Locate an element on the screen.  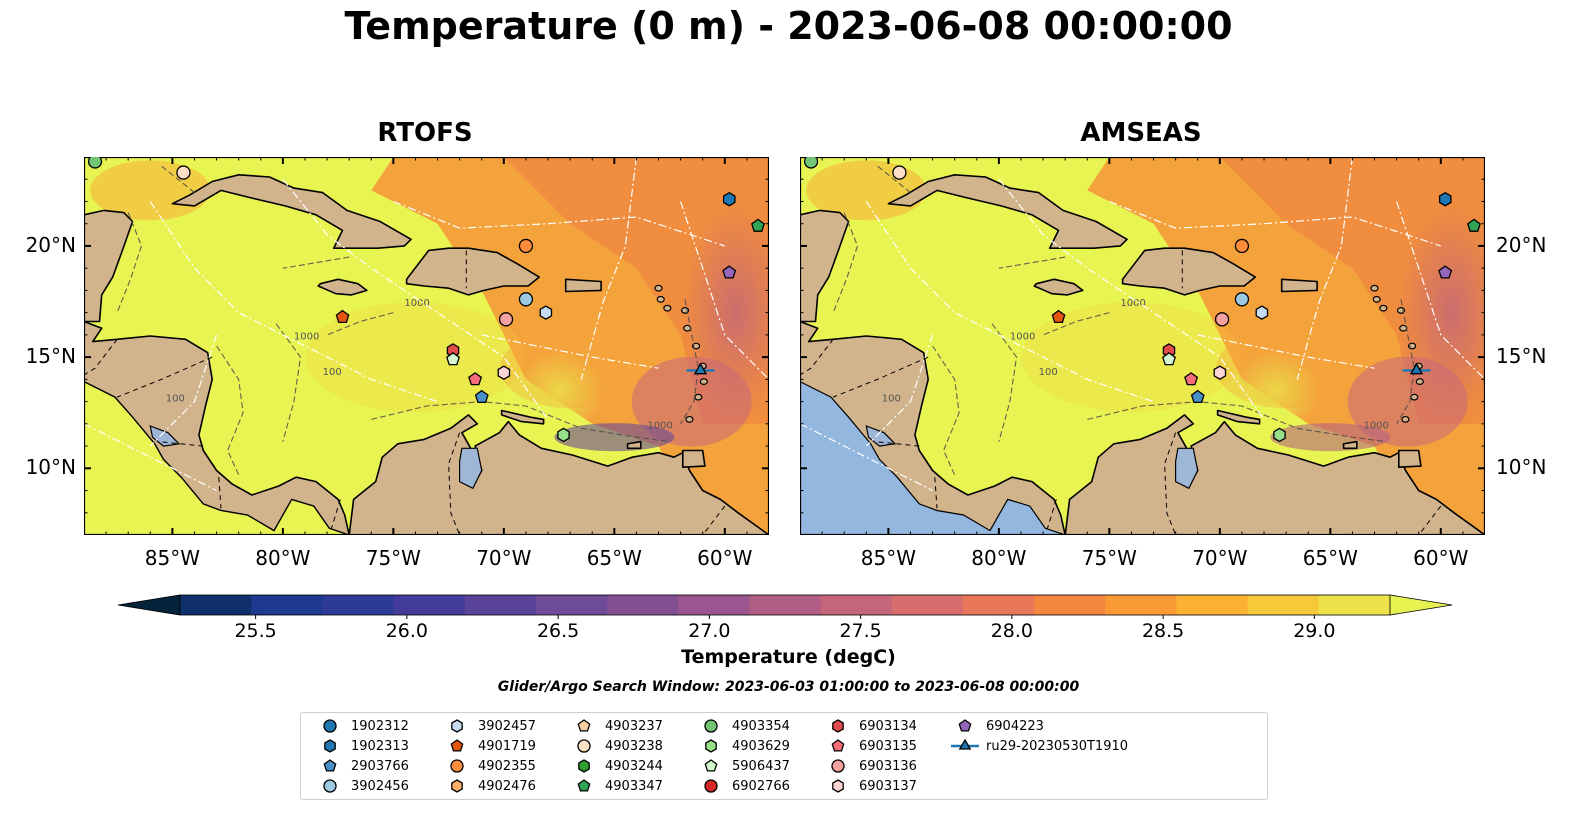
land-yucatan is located at coordinates (825, 266).